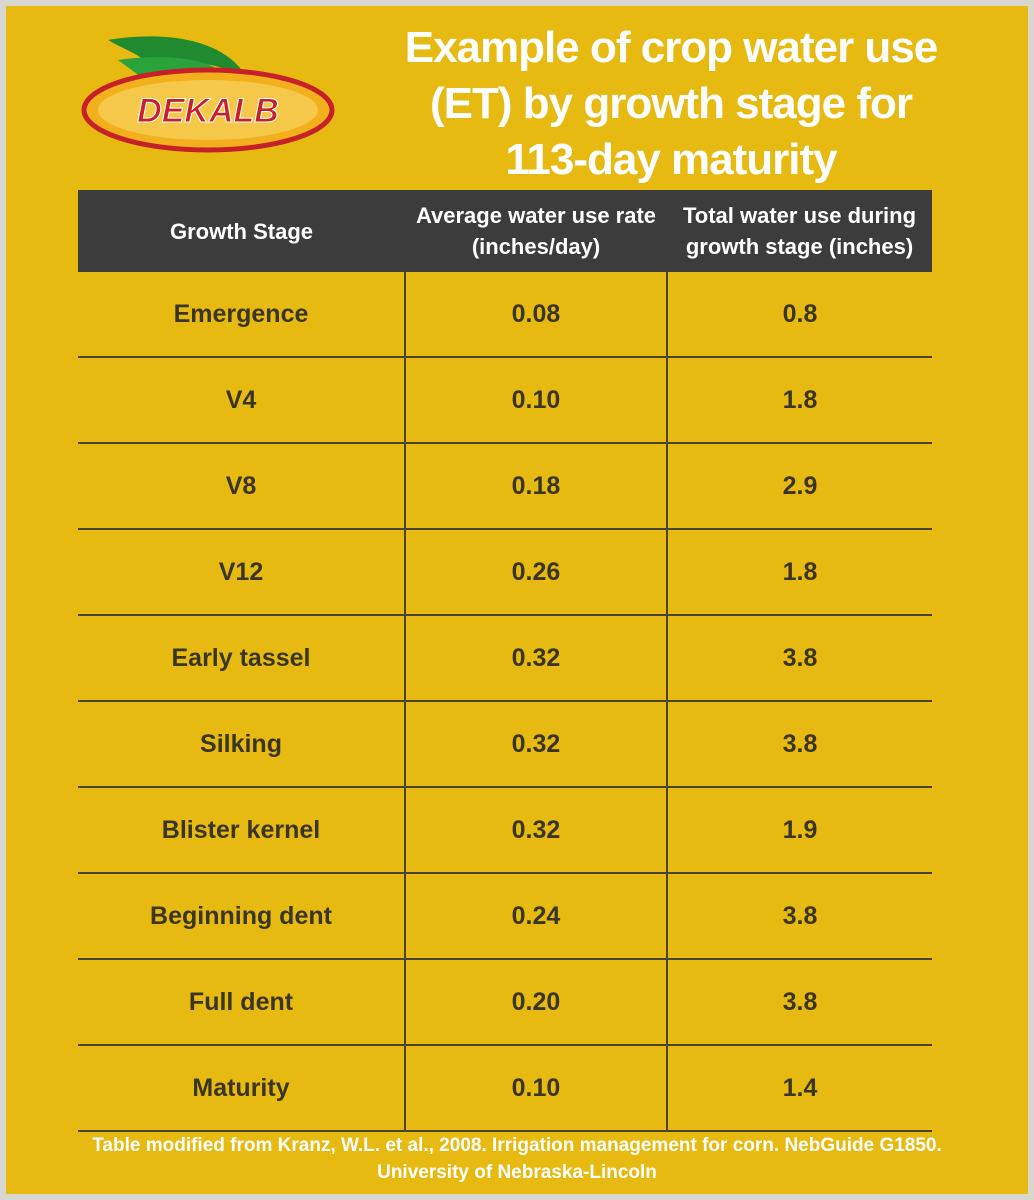  What do you see at coordinates (241, 486) in the screenshot?
I see `stage-cell: V8` at bounding box center [241, 486].